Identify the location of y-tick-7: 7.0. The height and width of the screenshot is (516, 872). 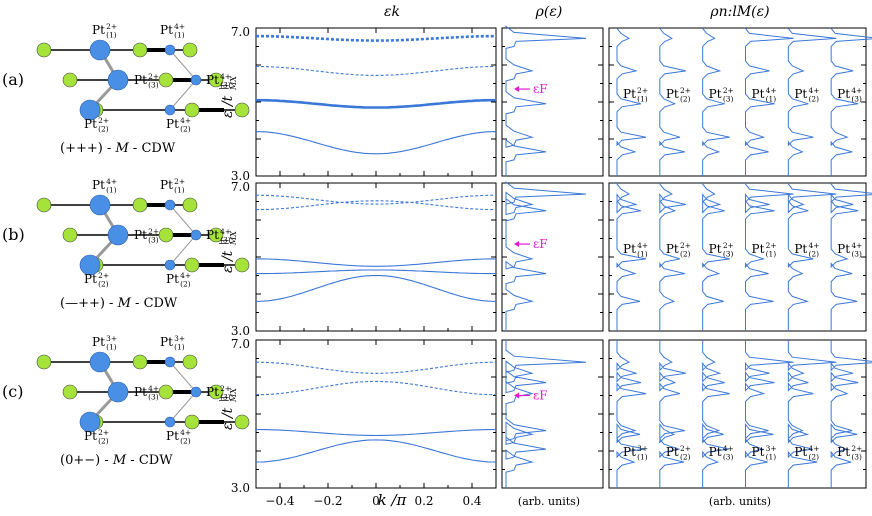
(240, 32).